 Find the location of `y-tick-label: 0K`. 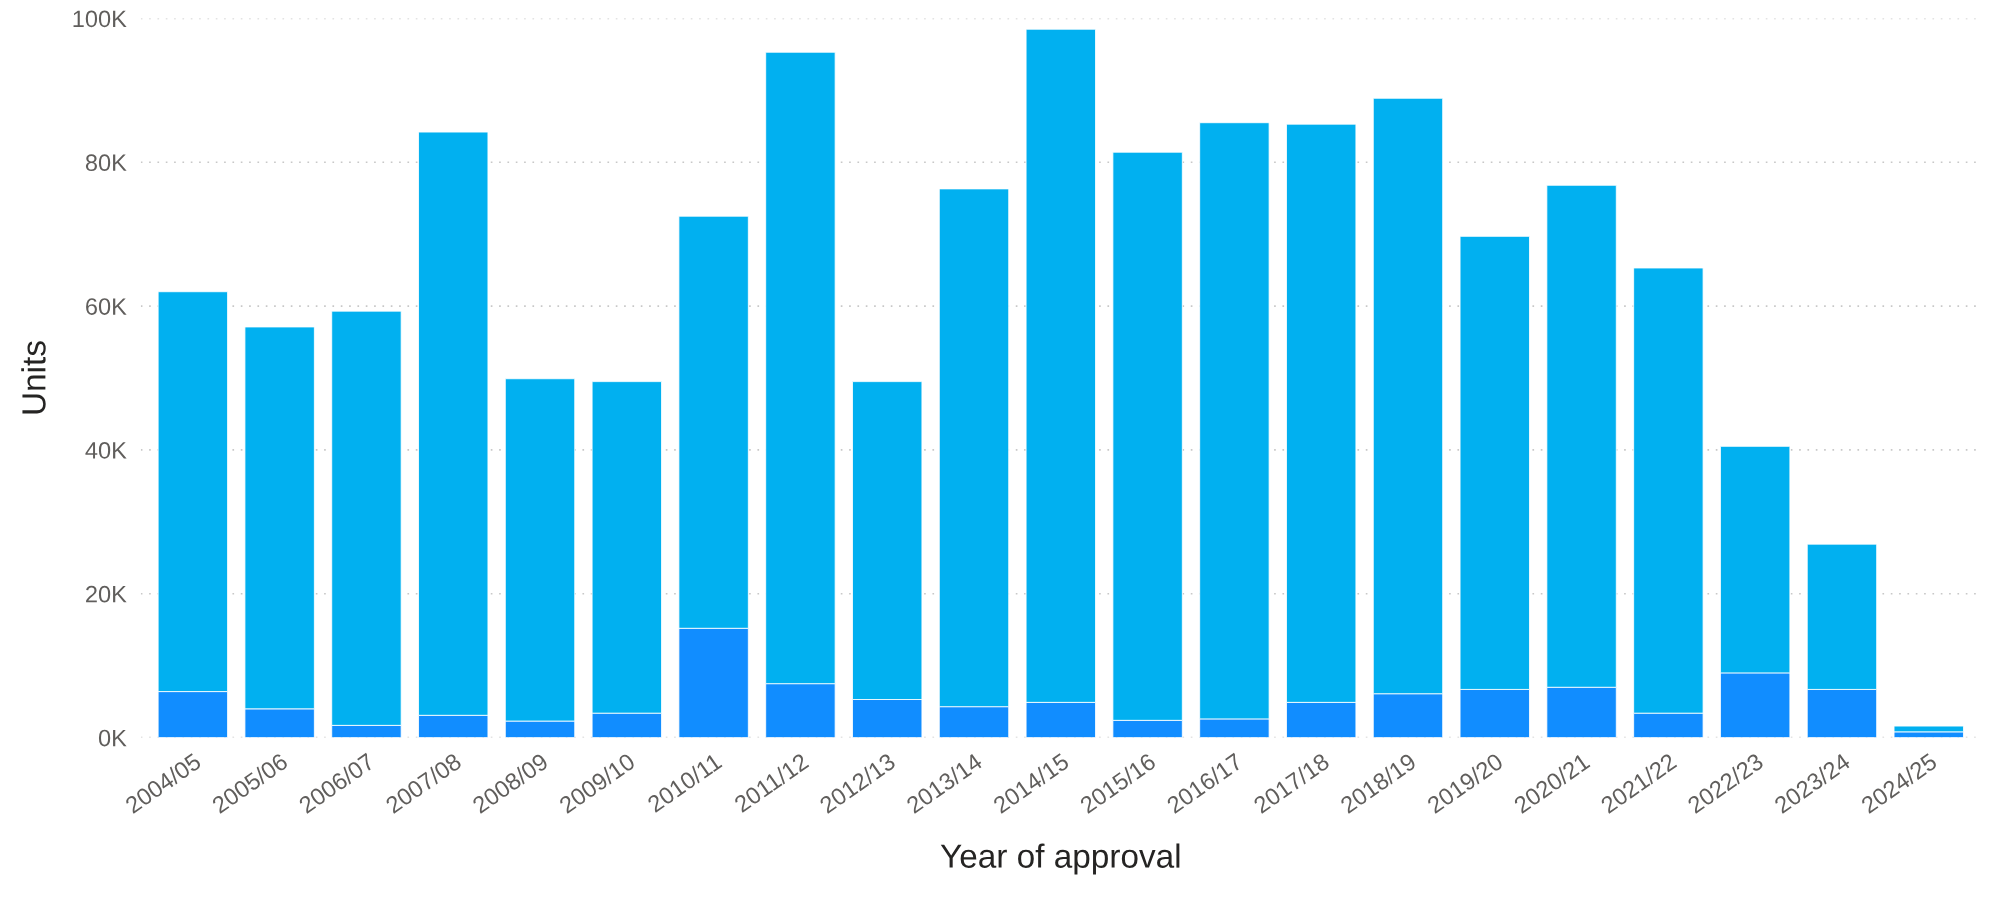

y-tick-label: 0K is located at coordinates (112, 738).